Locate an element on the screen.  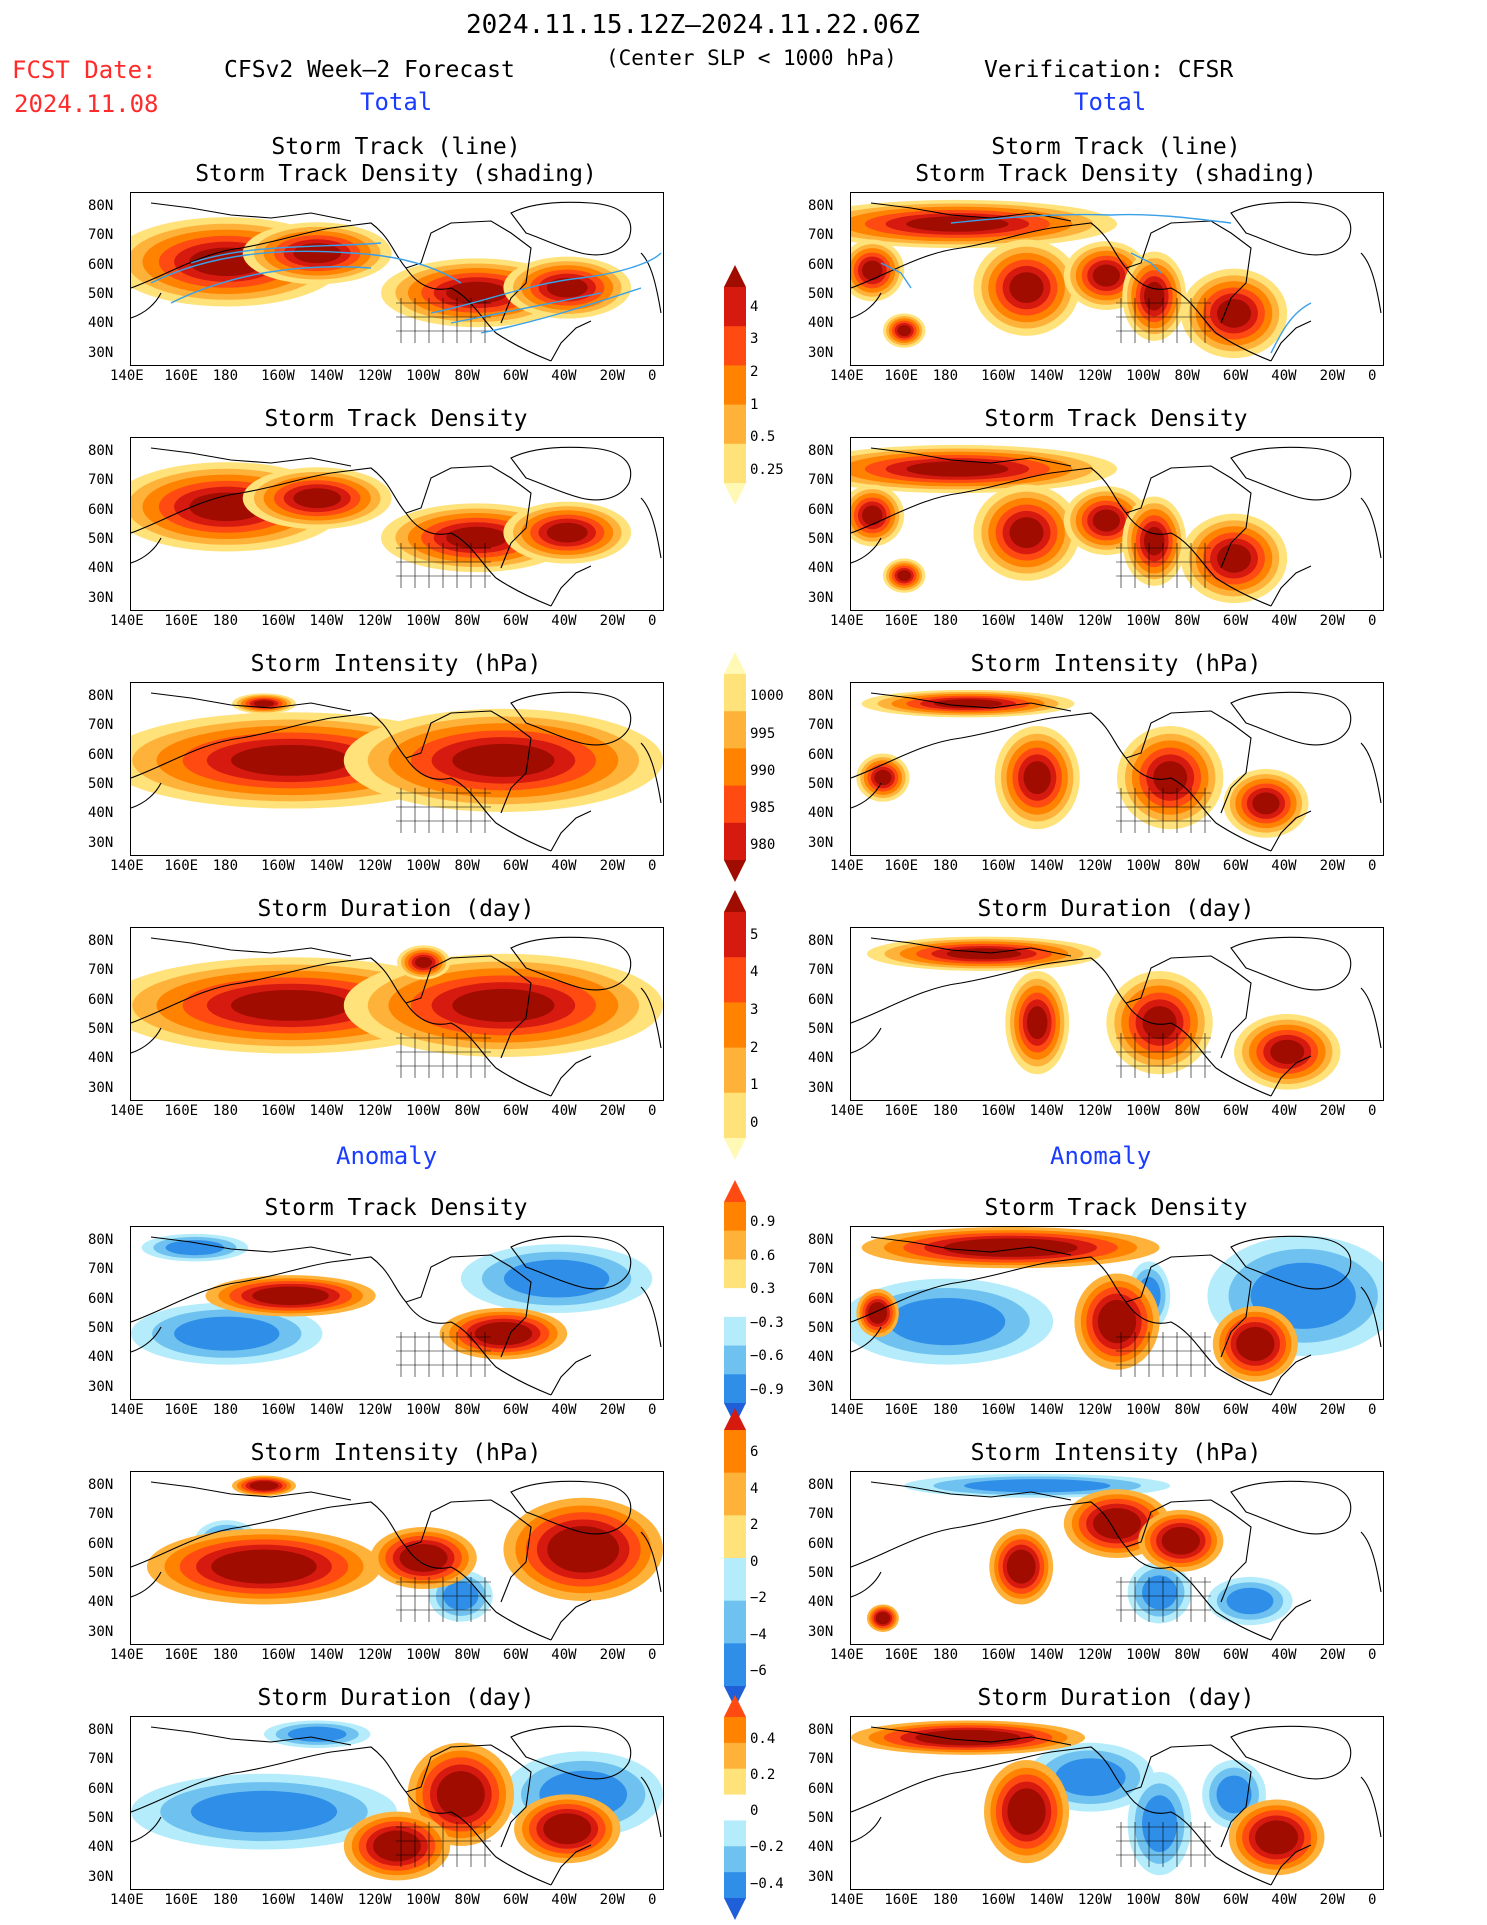
colorbar-label: −6 is located at coordinates (758, 1671).